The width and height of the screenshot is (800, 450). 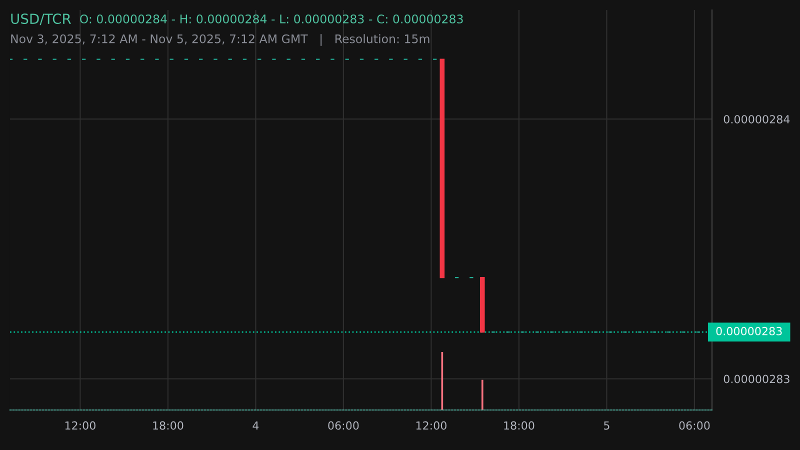 I want to click on x-tick-label: 4, so click(x=255, y=425).